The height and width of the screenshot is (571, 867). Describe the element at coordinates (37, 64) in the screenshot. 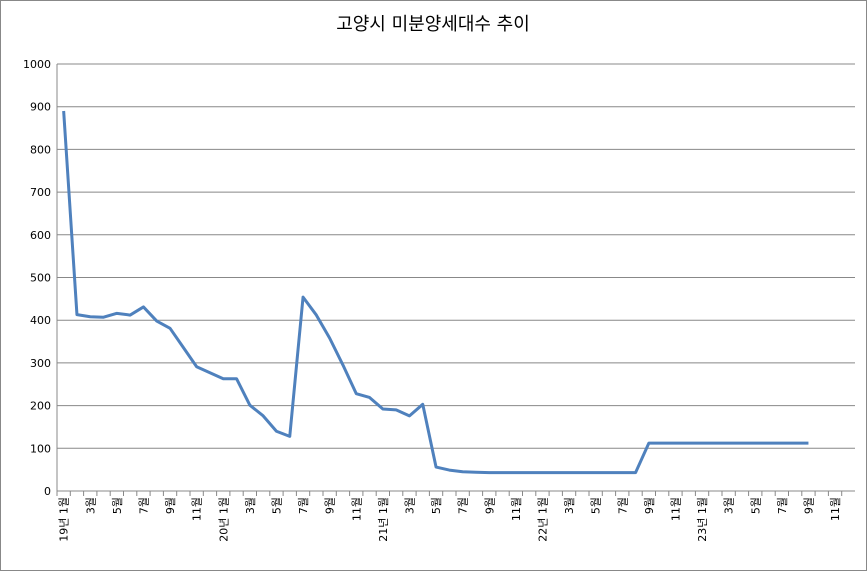

I see `y-tick-label: 1000` at that location.